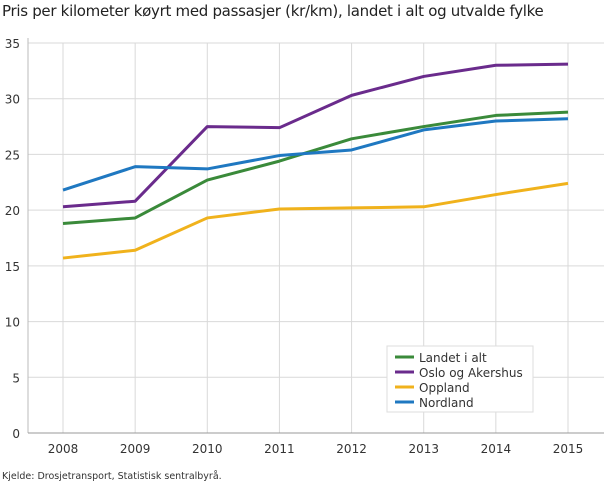 The image size is (610, 488). I want to click on series-line-nordland, so click(315, 154).